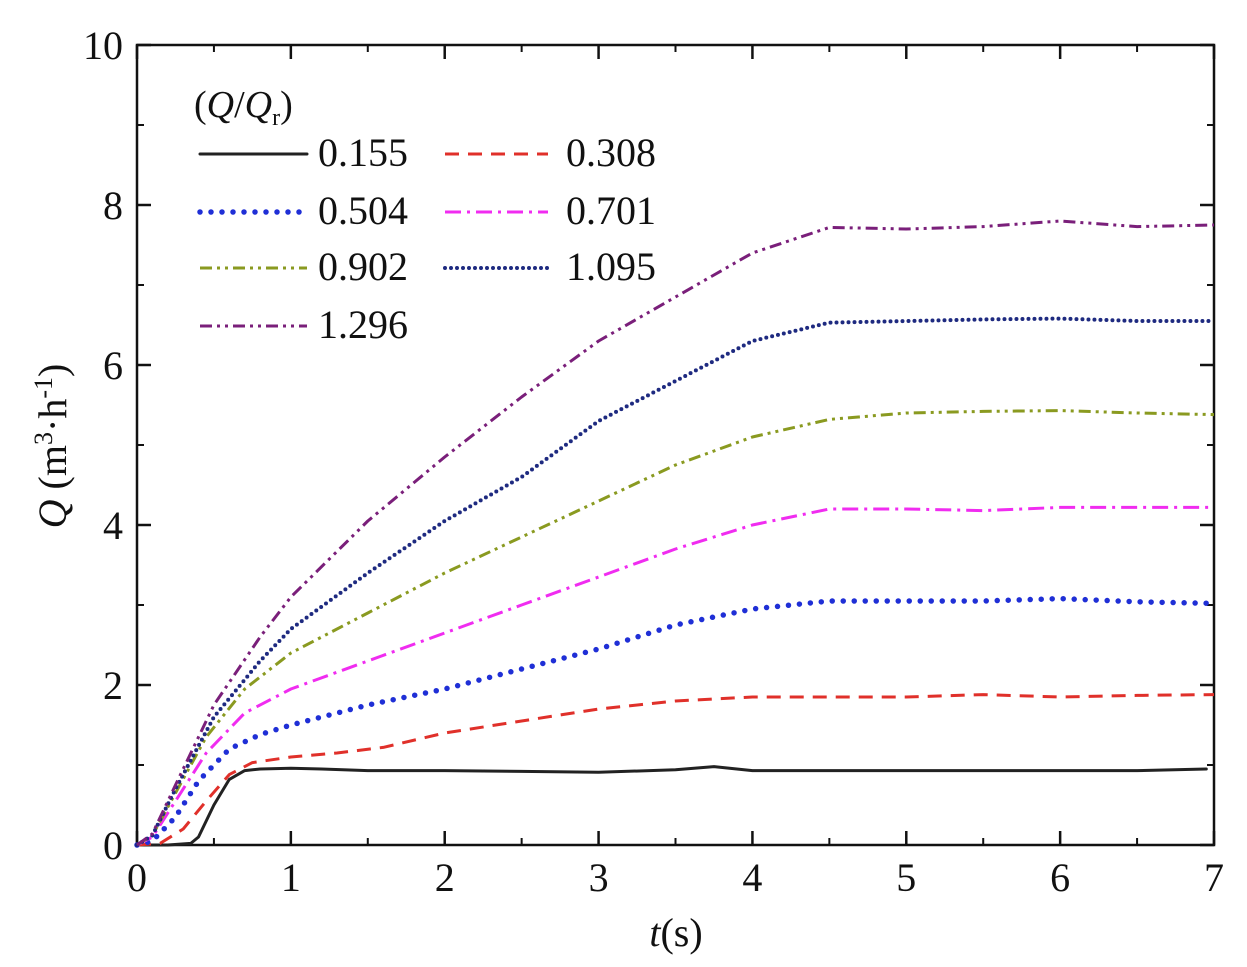 Image resolution: width=1247 pixels, height=967 pixels. Describe the element at coordinates (599, 877) in the screenshot. I see `x-tick-label: 3` at that location.